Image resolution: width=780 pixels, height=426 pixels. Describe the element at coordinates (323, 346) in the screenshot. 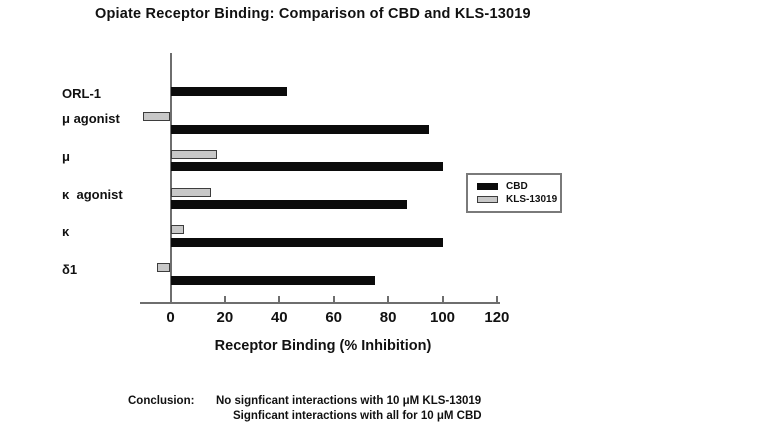

I see `x-axis-title: Receptor Binding (% Inhibition)` at that location.